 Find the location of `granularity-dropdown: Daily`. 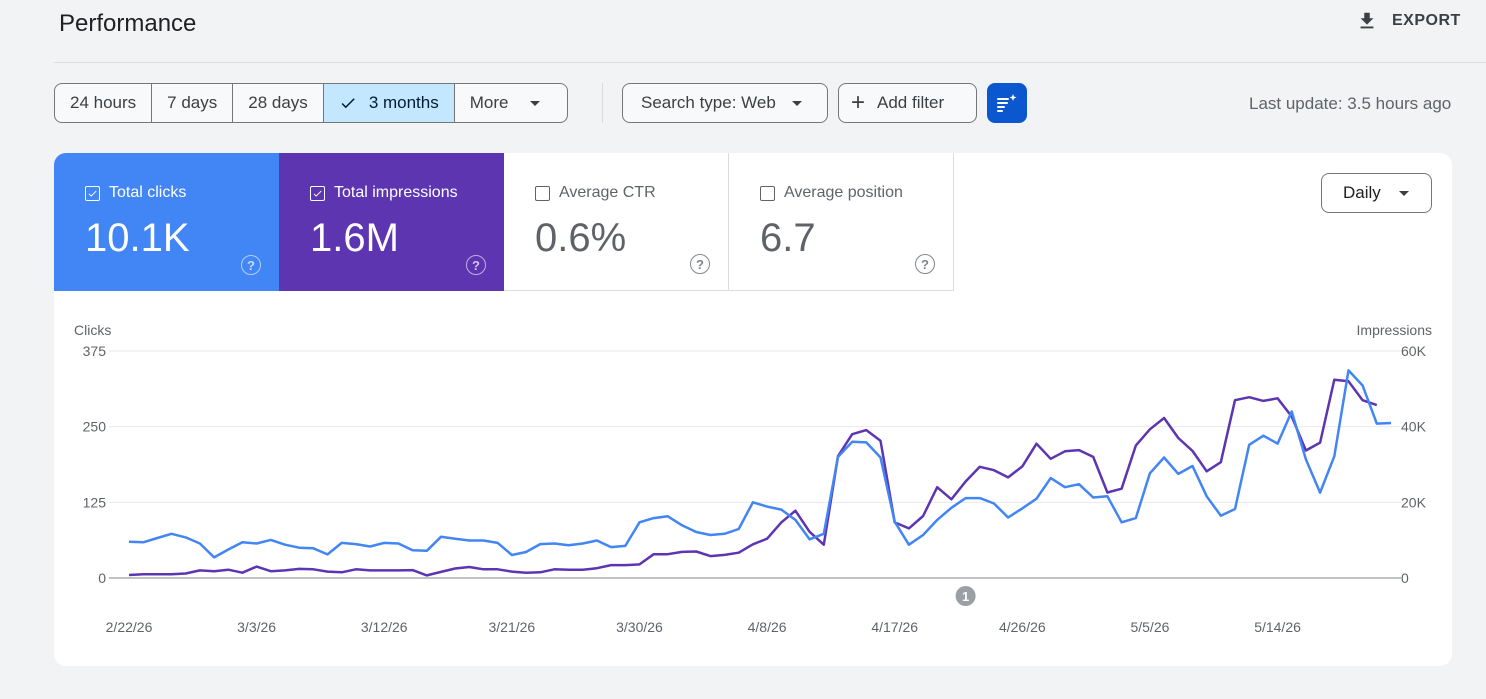

granularity-dropdown: Daily is located at coordinates (1376, 193).